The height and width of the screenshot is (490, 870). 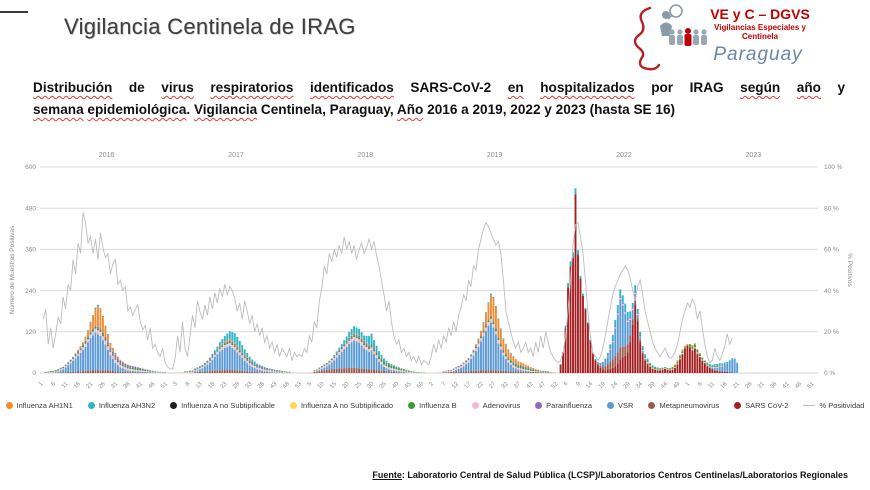 What do you see at coordinates (107, 155) in the screenshot?
I see `year-label: 2016` at bounding box center [107, 155].